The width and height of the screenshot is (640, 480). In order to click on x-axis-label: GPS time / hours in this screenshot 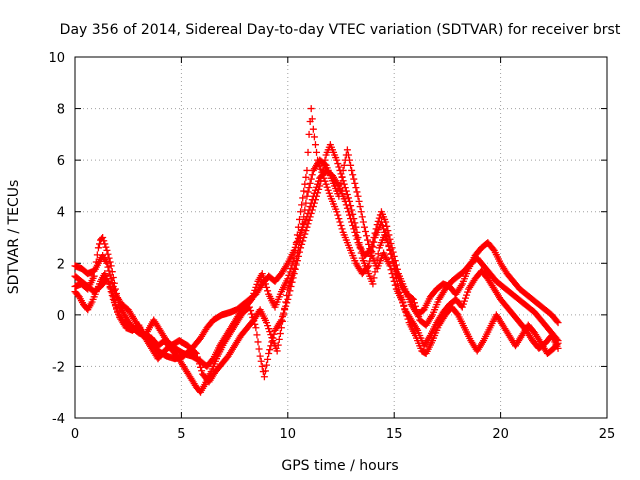, I will do `click(339, 466)`.